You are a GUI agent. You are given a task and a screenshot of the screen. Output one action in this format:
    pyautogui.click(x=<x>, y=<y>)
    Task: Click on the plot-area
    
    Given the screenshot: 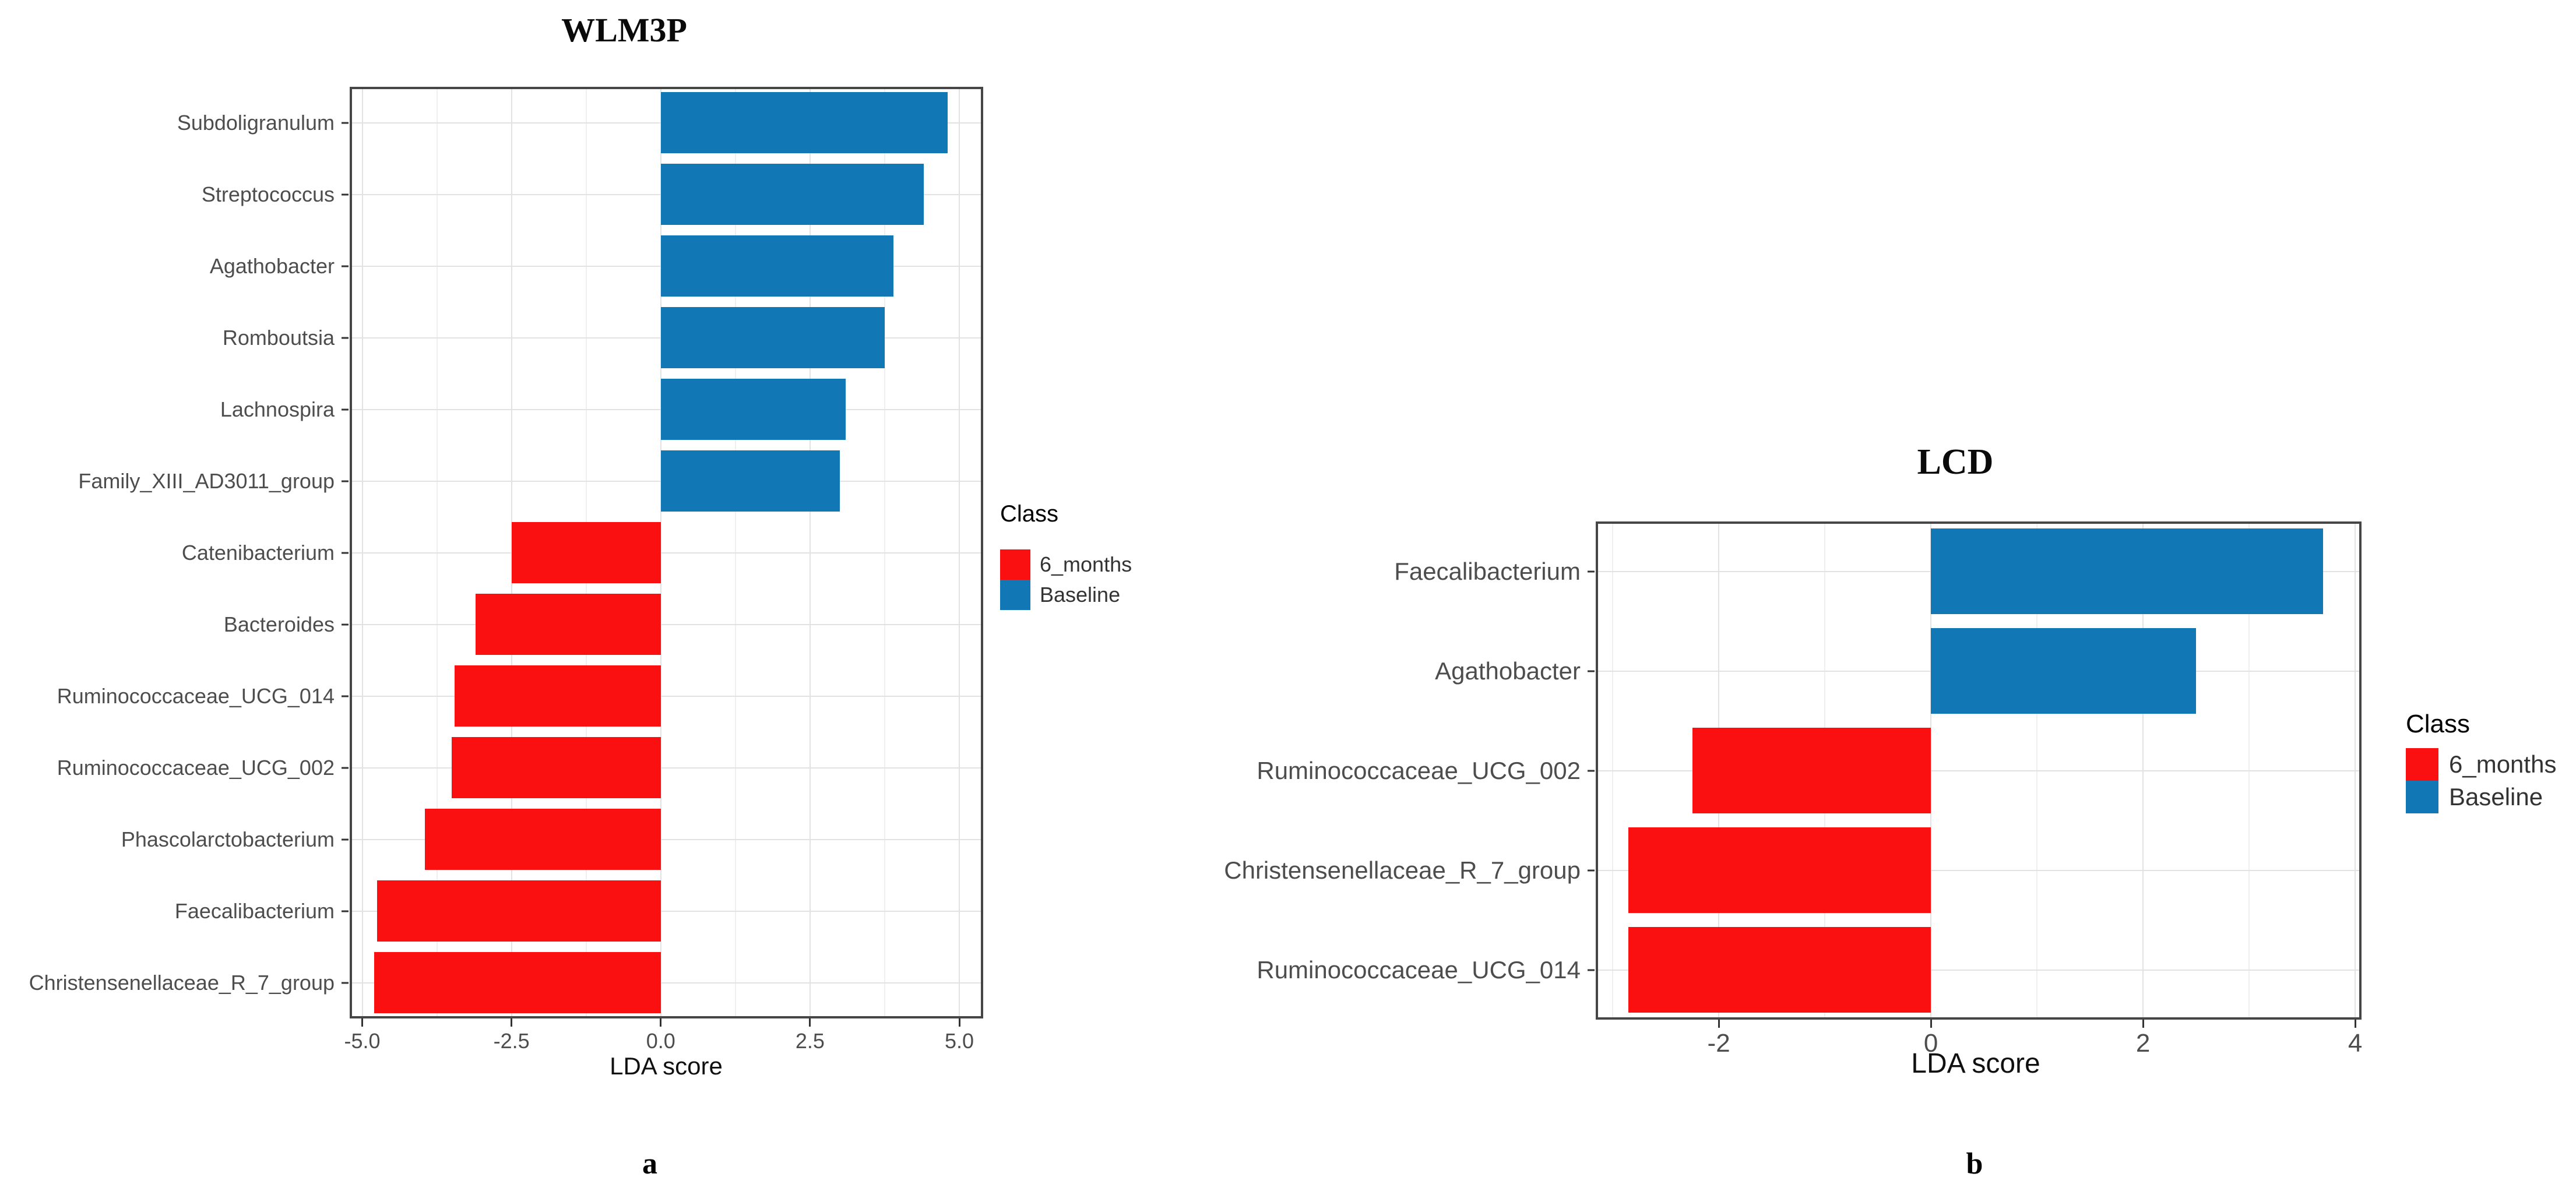 What is the action you would take?
    pyautogui.click(x=1979, y=771)
    